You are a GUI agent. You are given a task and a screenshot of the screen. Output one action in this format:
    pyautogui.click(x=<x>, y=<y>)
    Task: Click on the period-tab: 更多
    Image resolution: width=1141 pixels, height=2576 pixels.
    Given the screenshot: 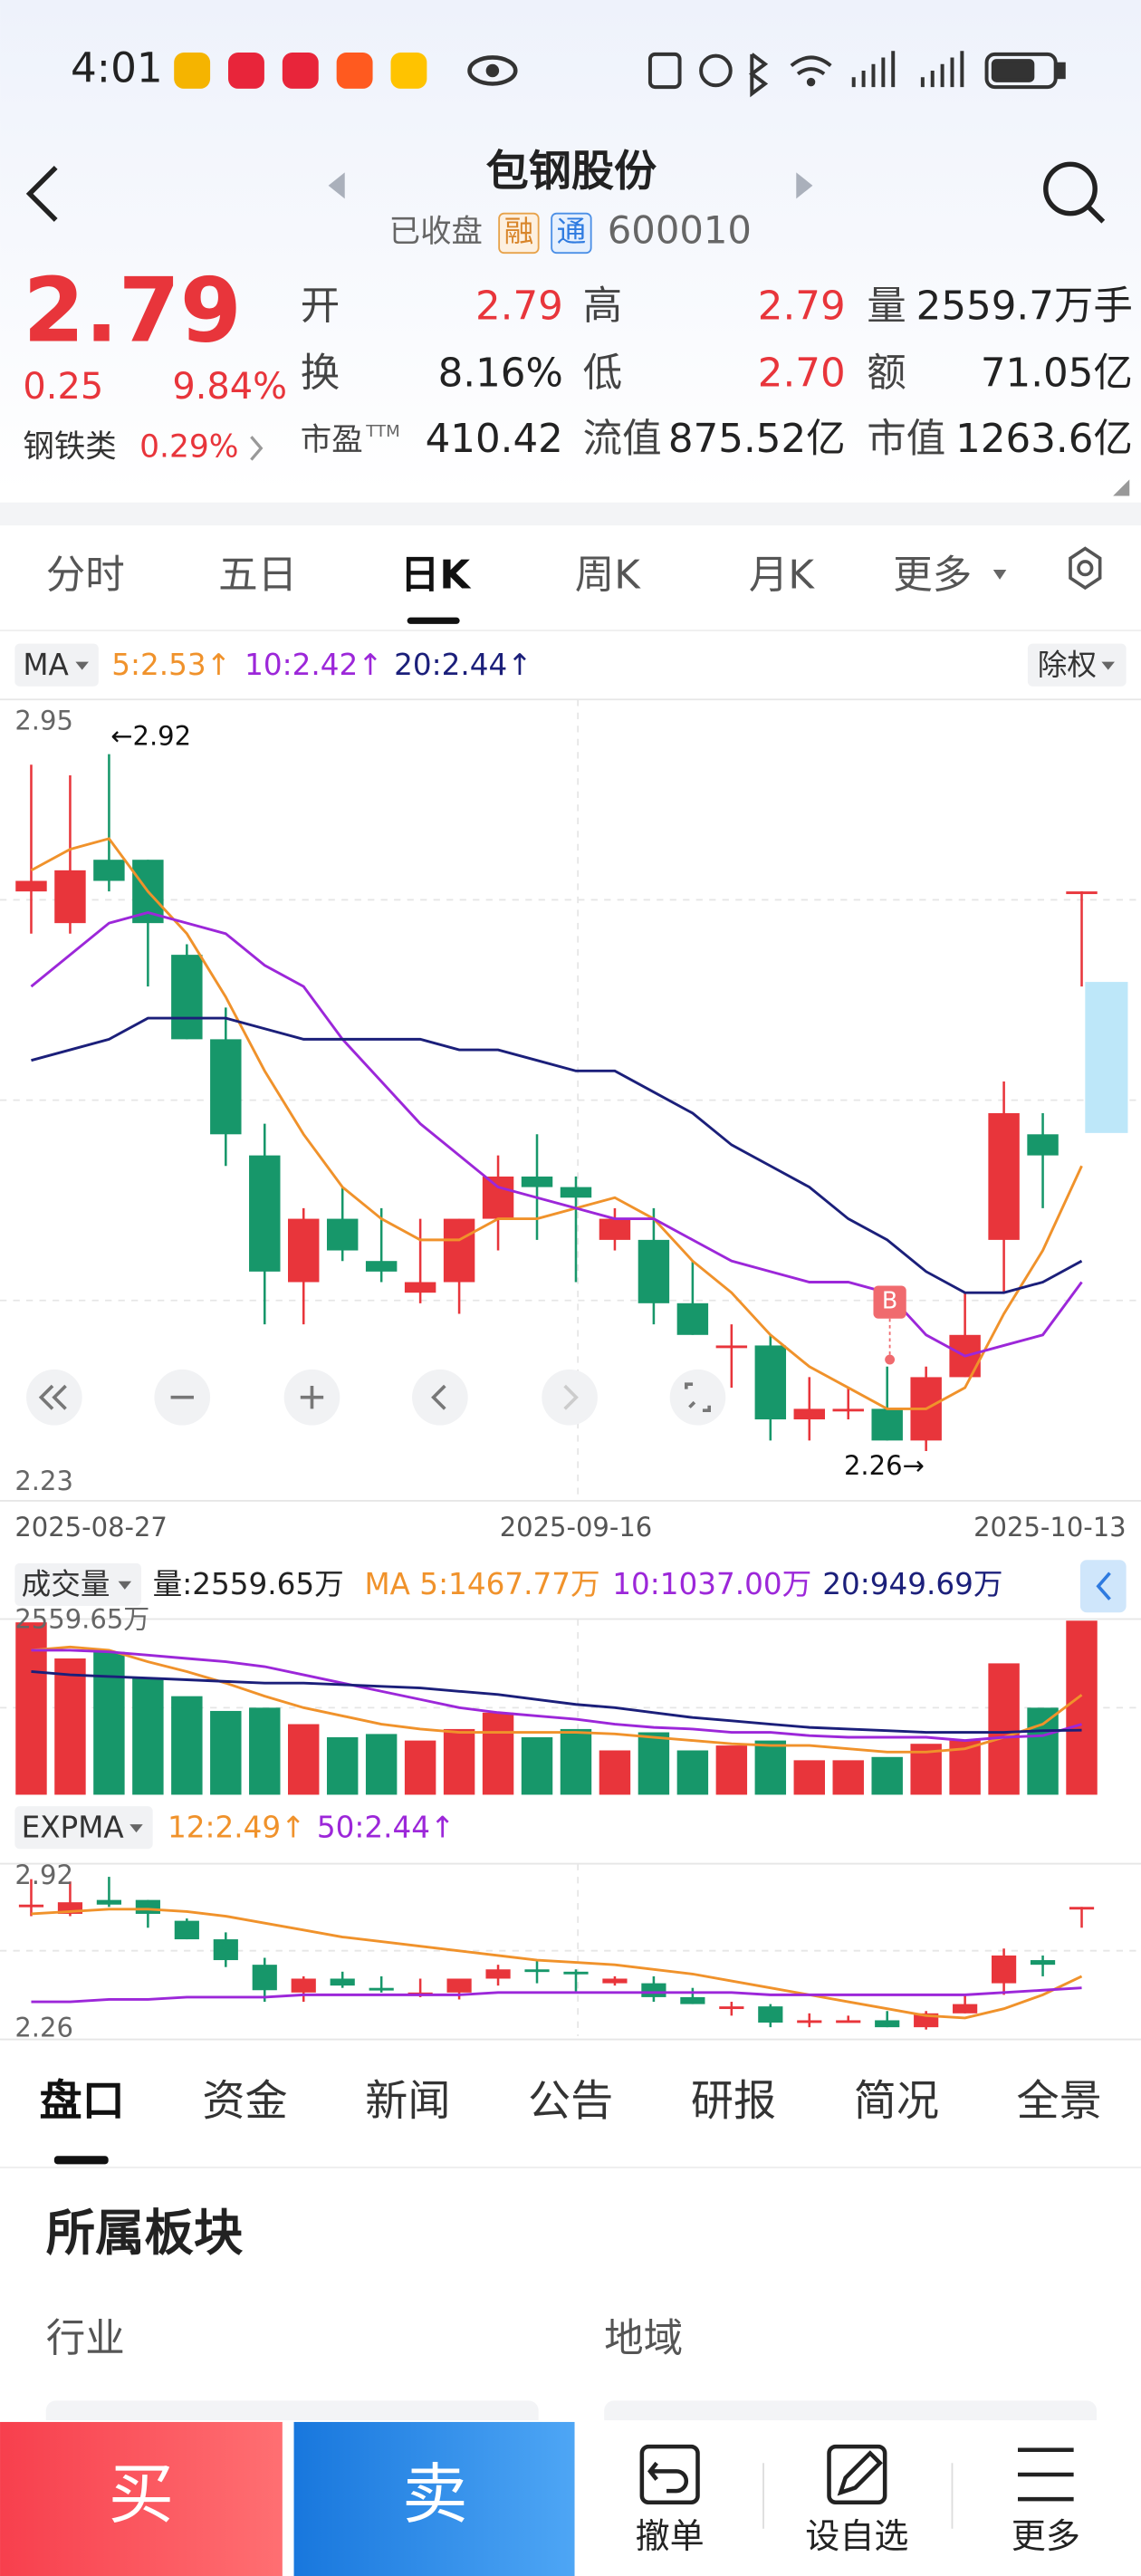 What is the action you would take?
    pyautogui.click(x=932, y=576)
    